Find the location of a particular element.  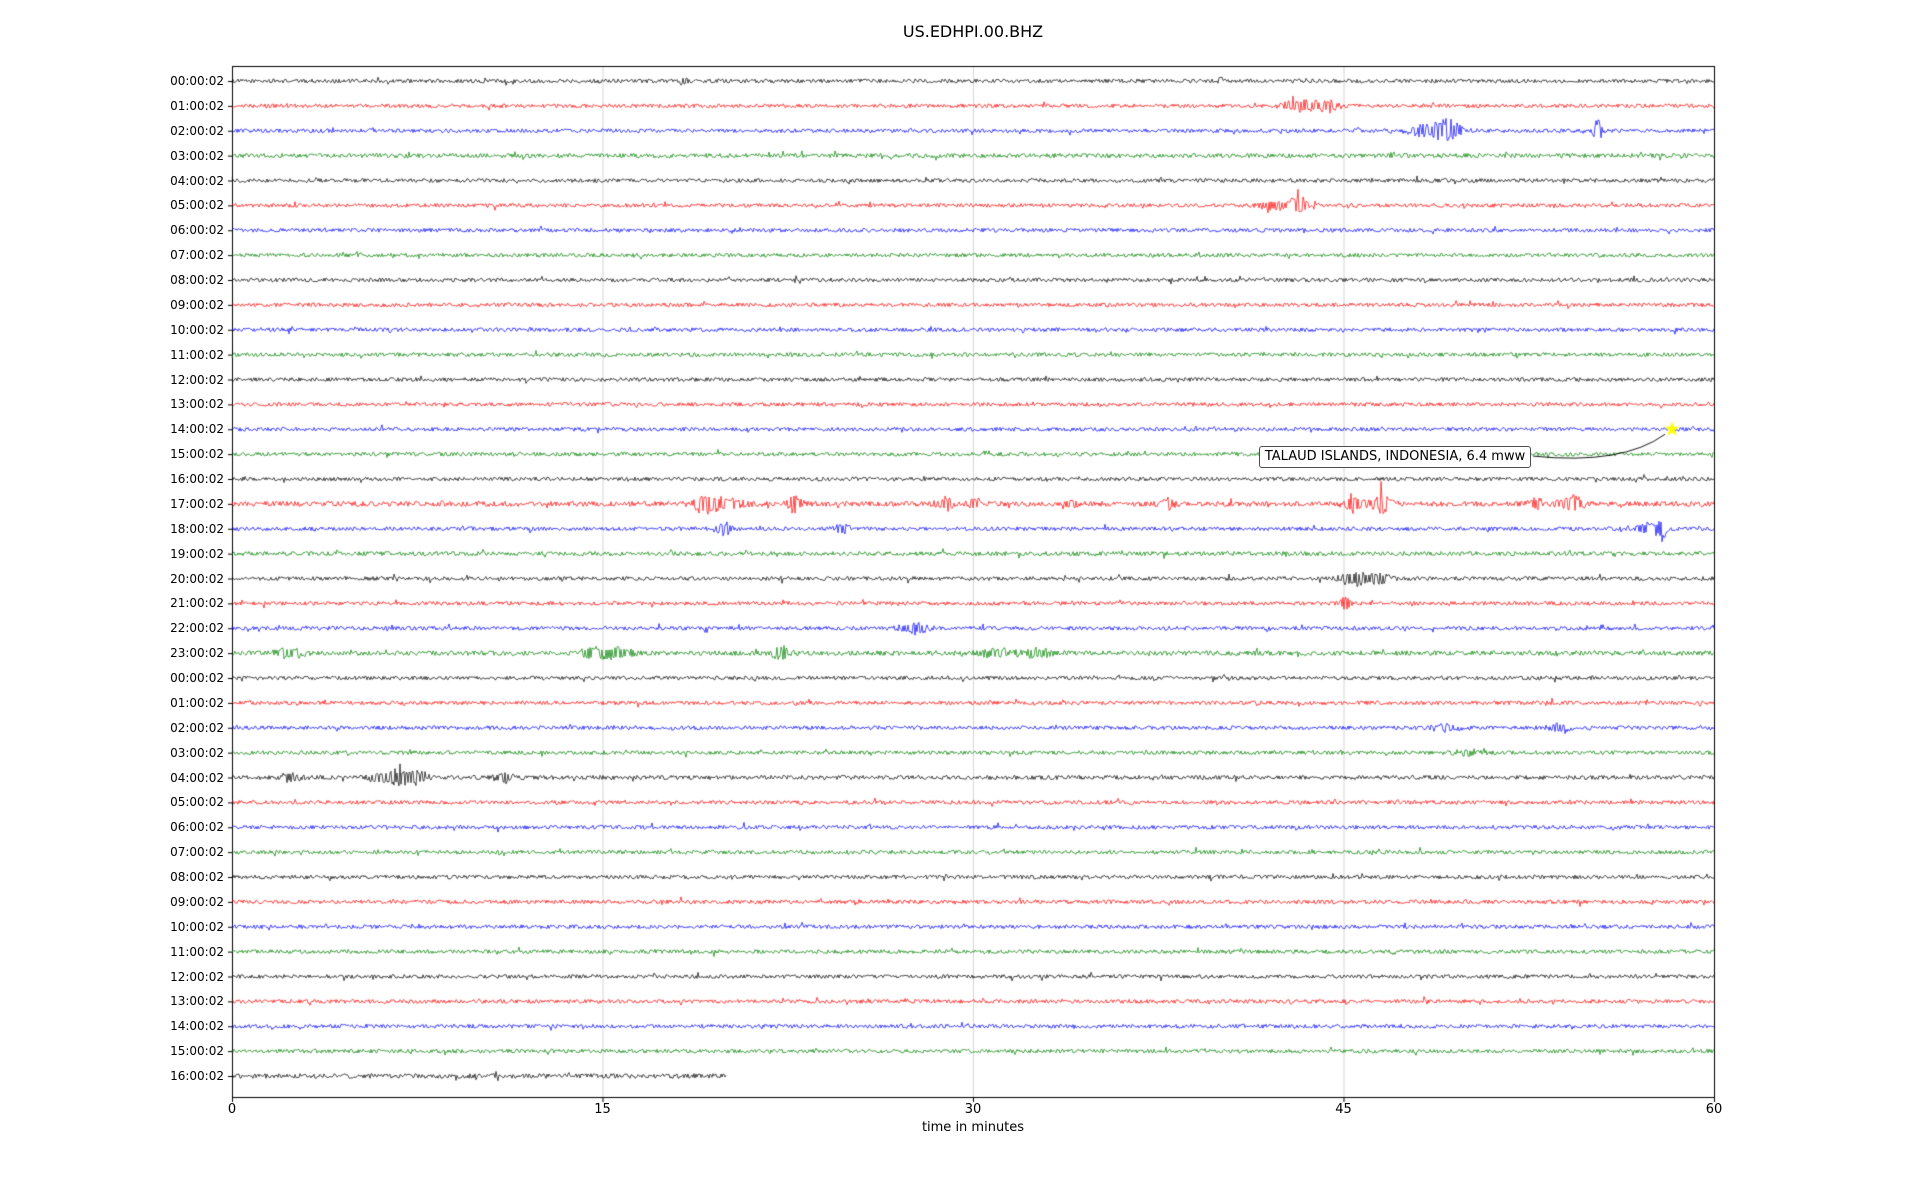

x-tick-label: 0 is located at coordinates (232, 1109).